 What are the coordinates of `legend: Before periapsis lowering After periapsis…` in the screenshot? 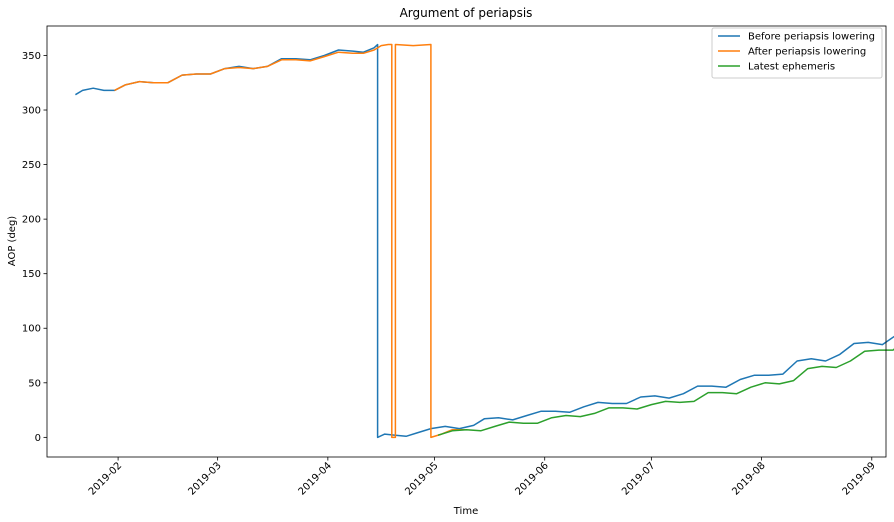 It's located at (797, 53).